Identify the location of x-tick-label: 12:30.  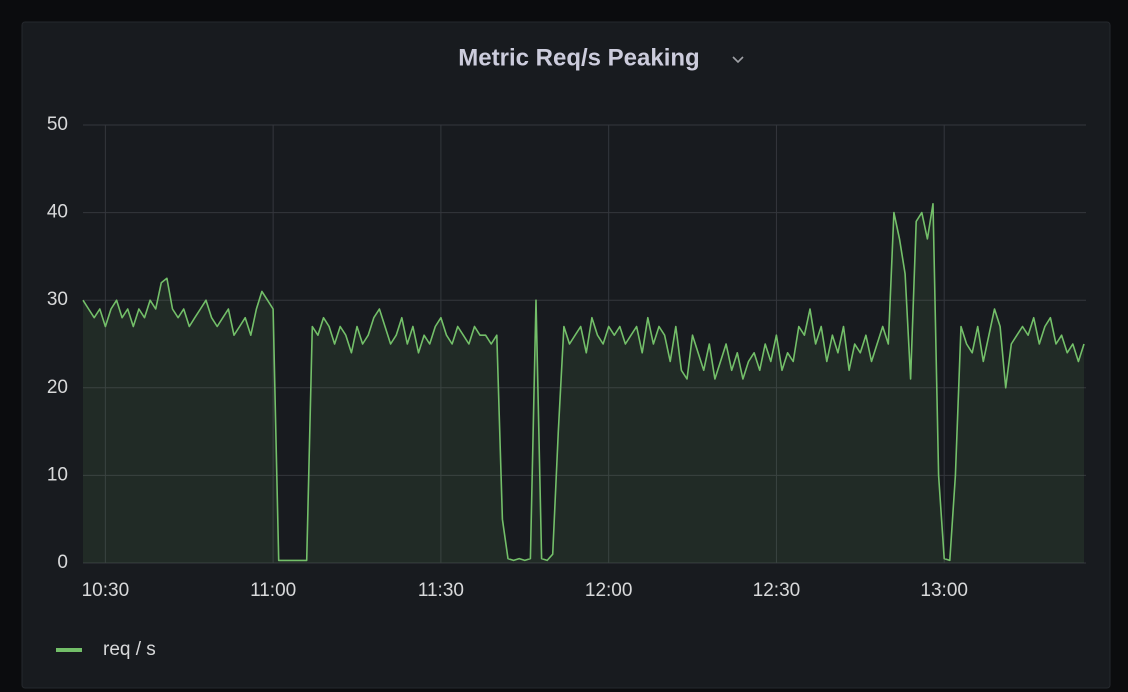
(777, 590).